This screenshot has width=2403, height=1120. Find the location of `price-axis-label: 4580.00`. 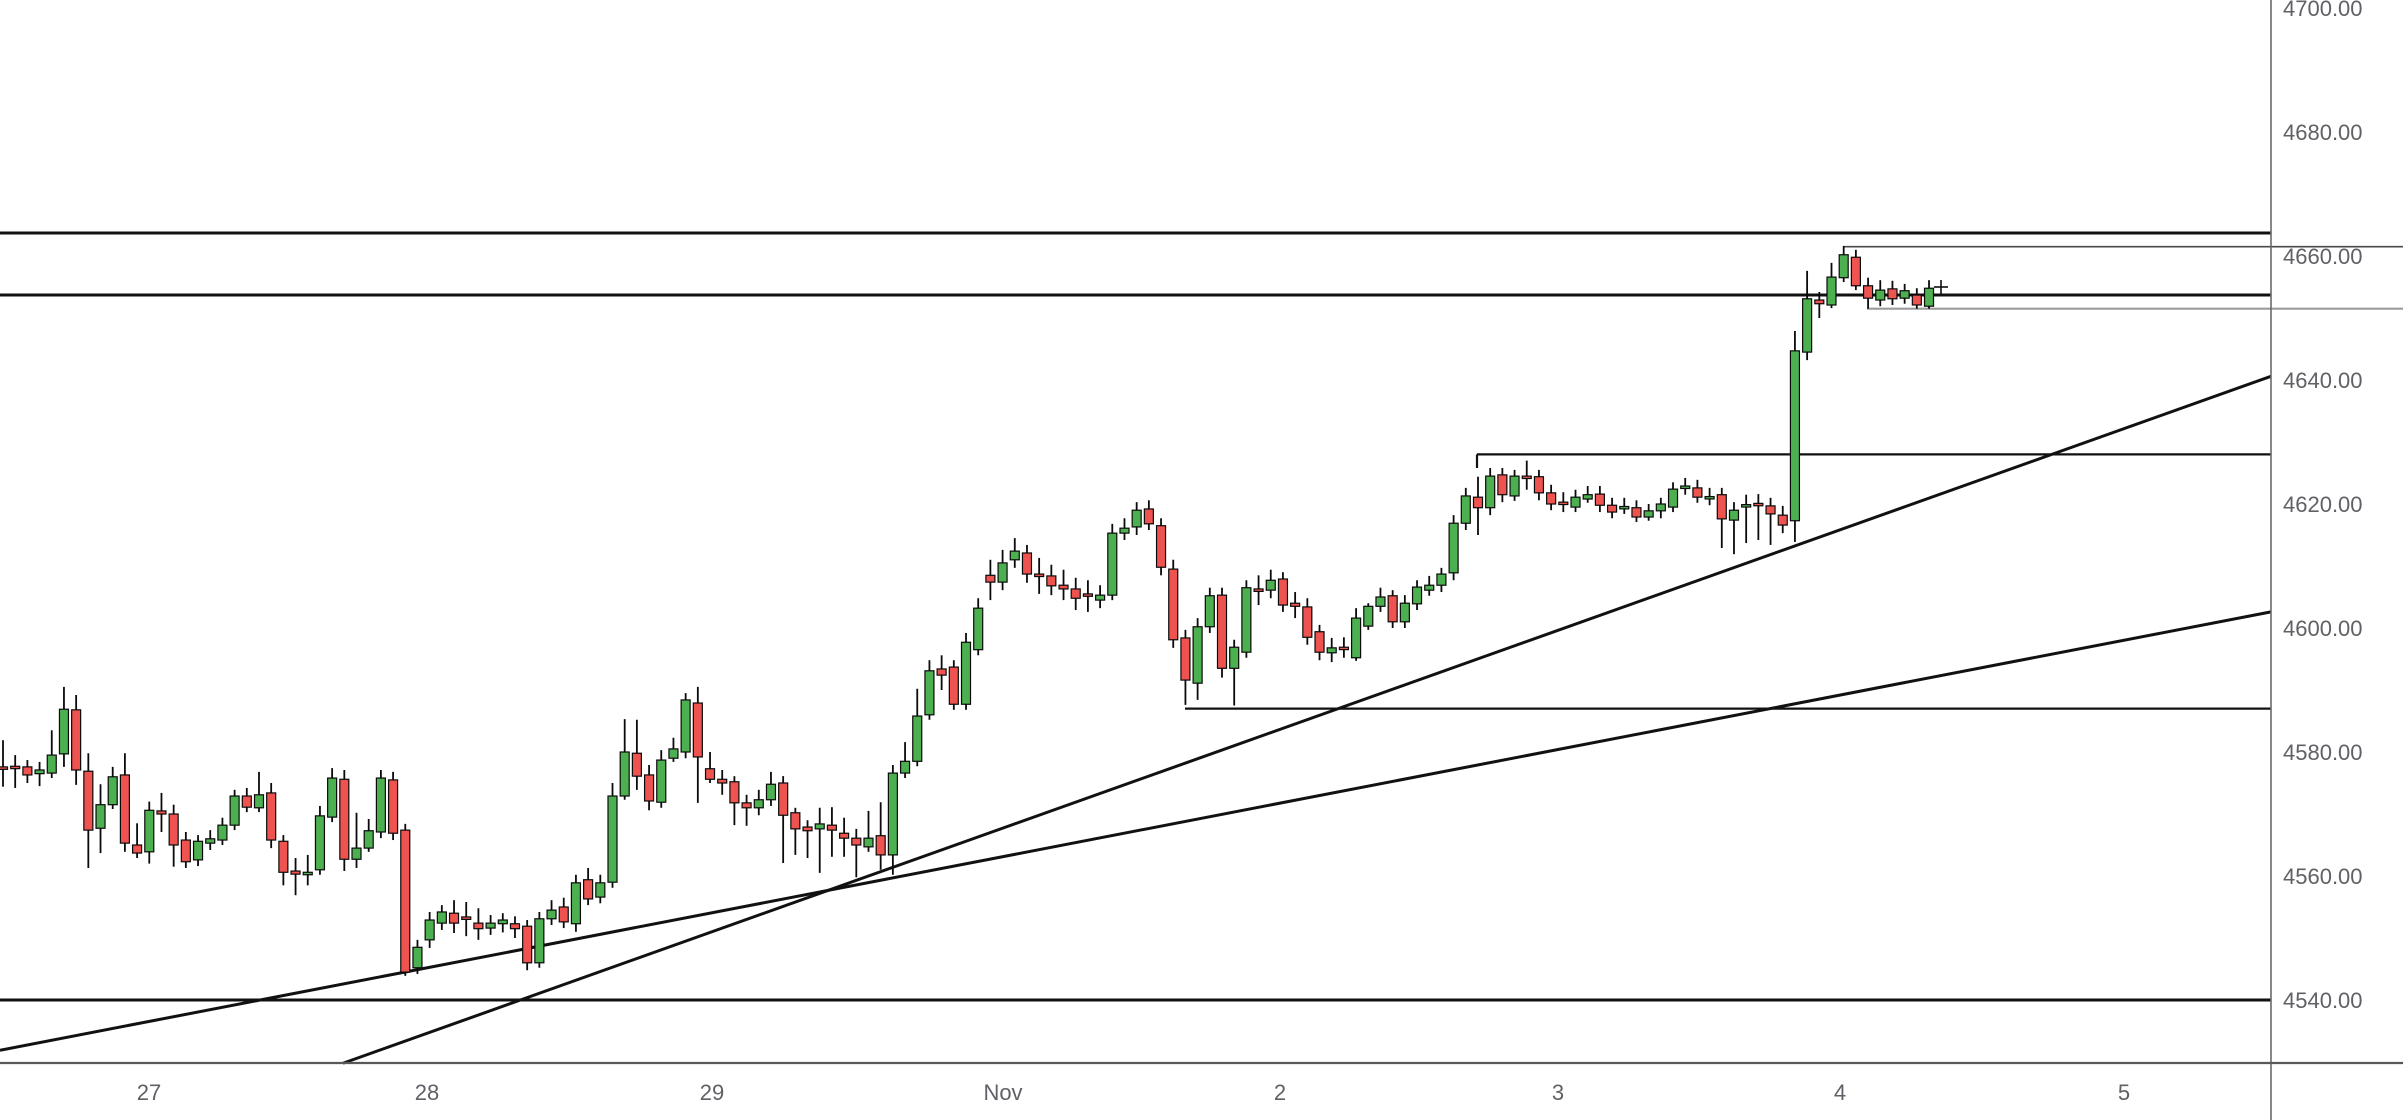

price-axis-label: 4580.00 is located at coordinates (2323, 752).